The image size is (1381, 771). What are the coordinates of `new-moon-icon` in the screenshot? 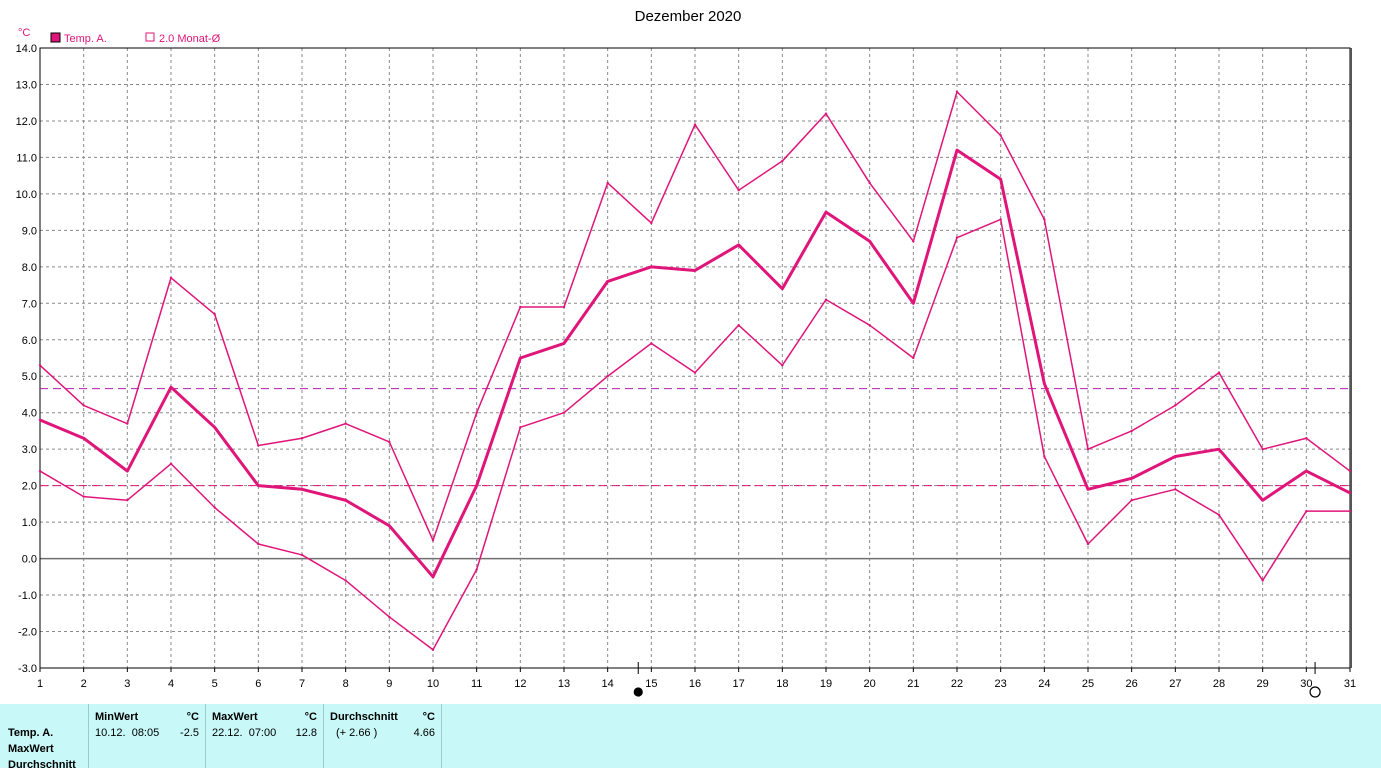 It's located at (1315, 692).